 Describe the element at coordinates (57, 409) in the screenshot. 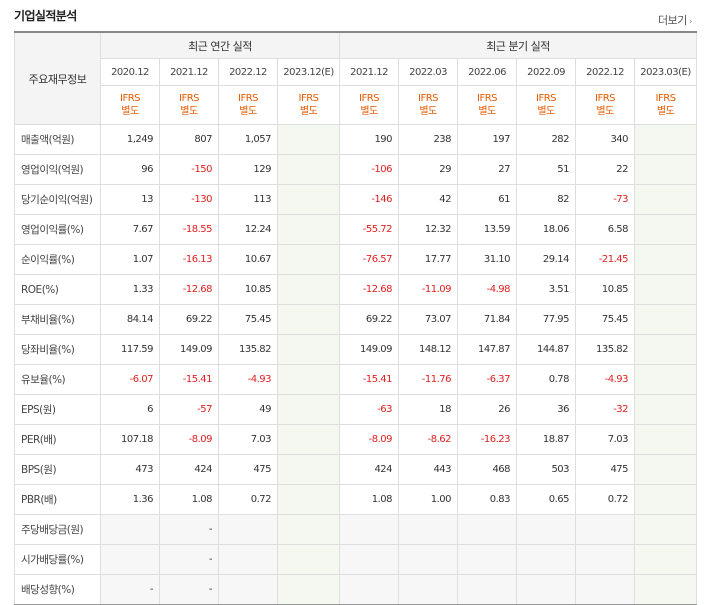

I see `row-label: EPS(원)` at that location.